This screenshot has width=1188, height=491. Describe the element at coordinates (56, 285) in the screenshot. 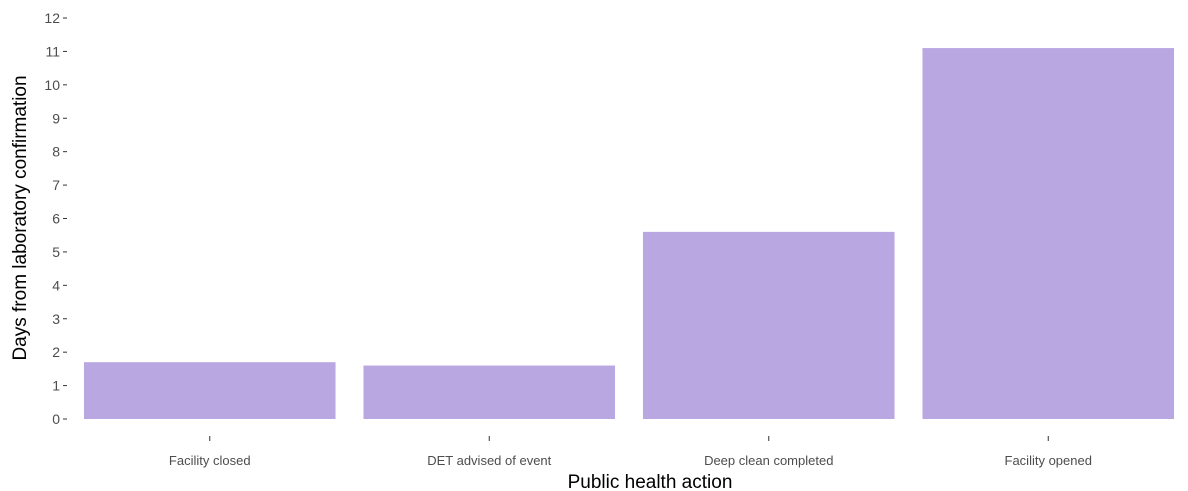

I see `y-tick-label: 4` at that location.